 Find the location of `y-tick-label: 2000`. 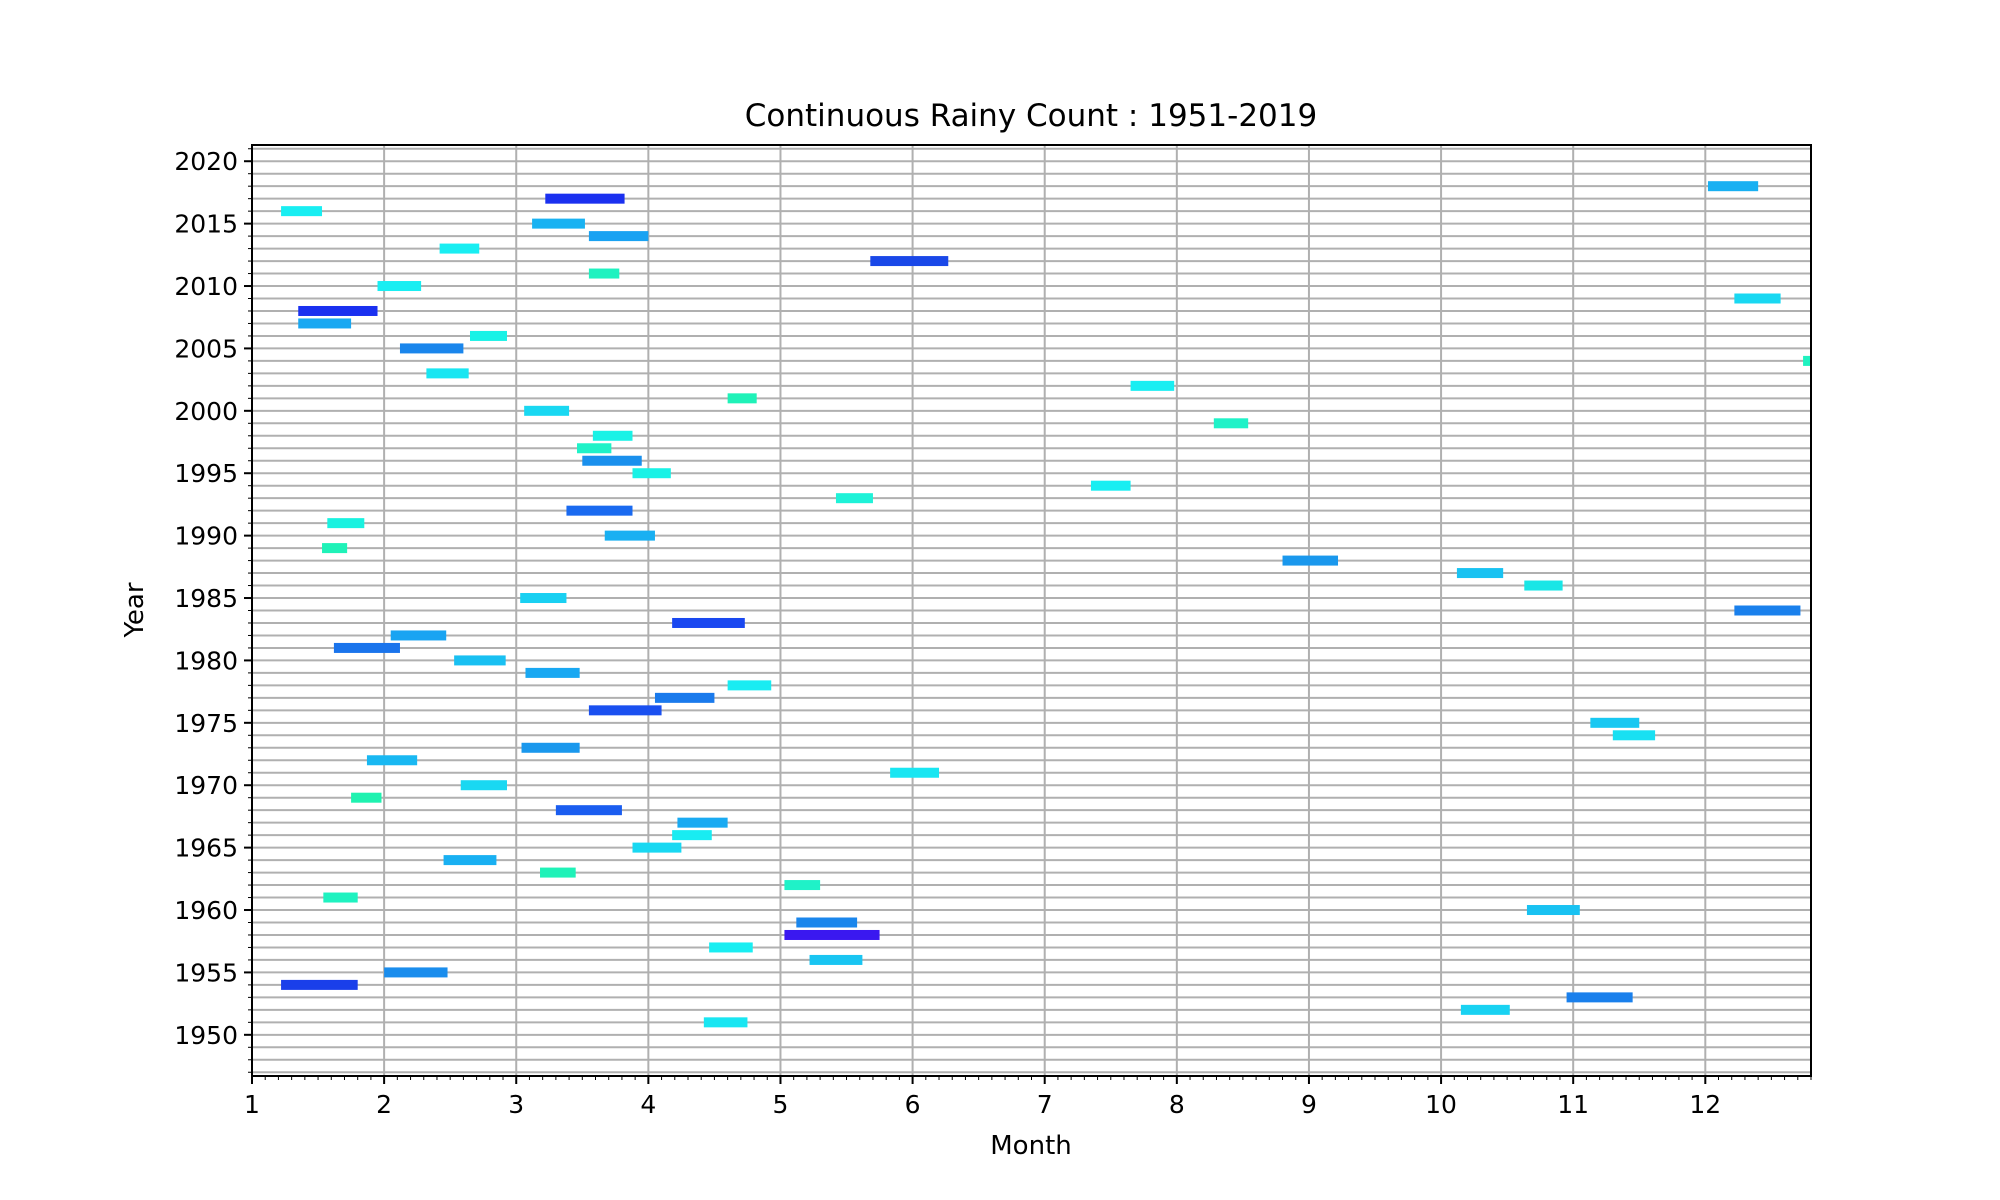

y-tick-label: 2000 is located at coordinates (206, 411).